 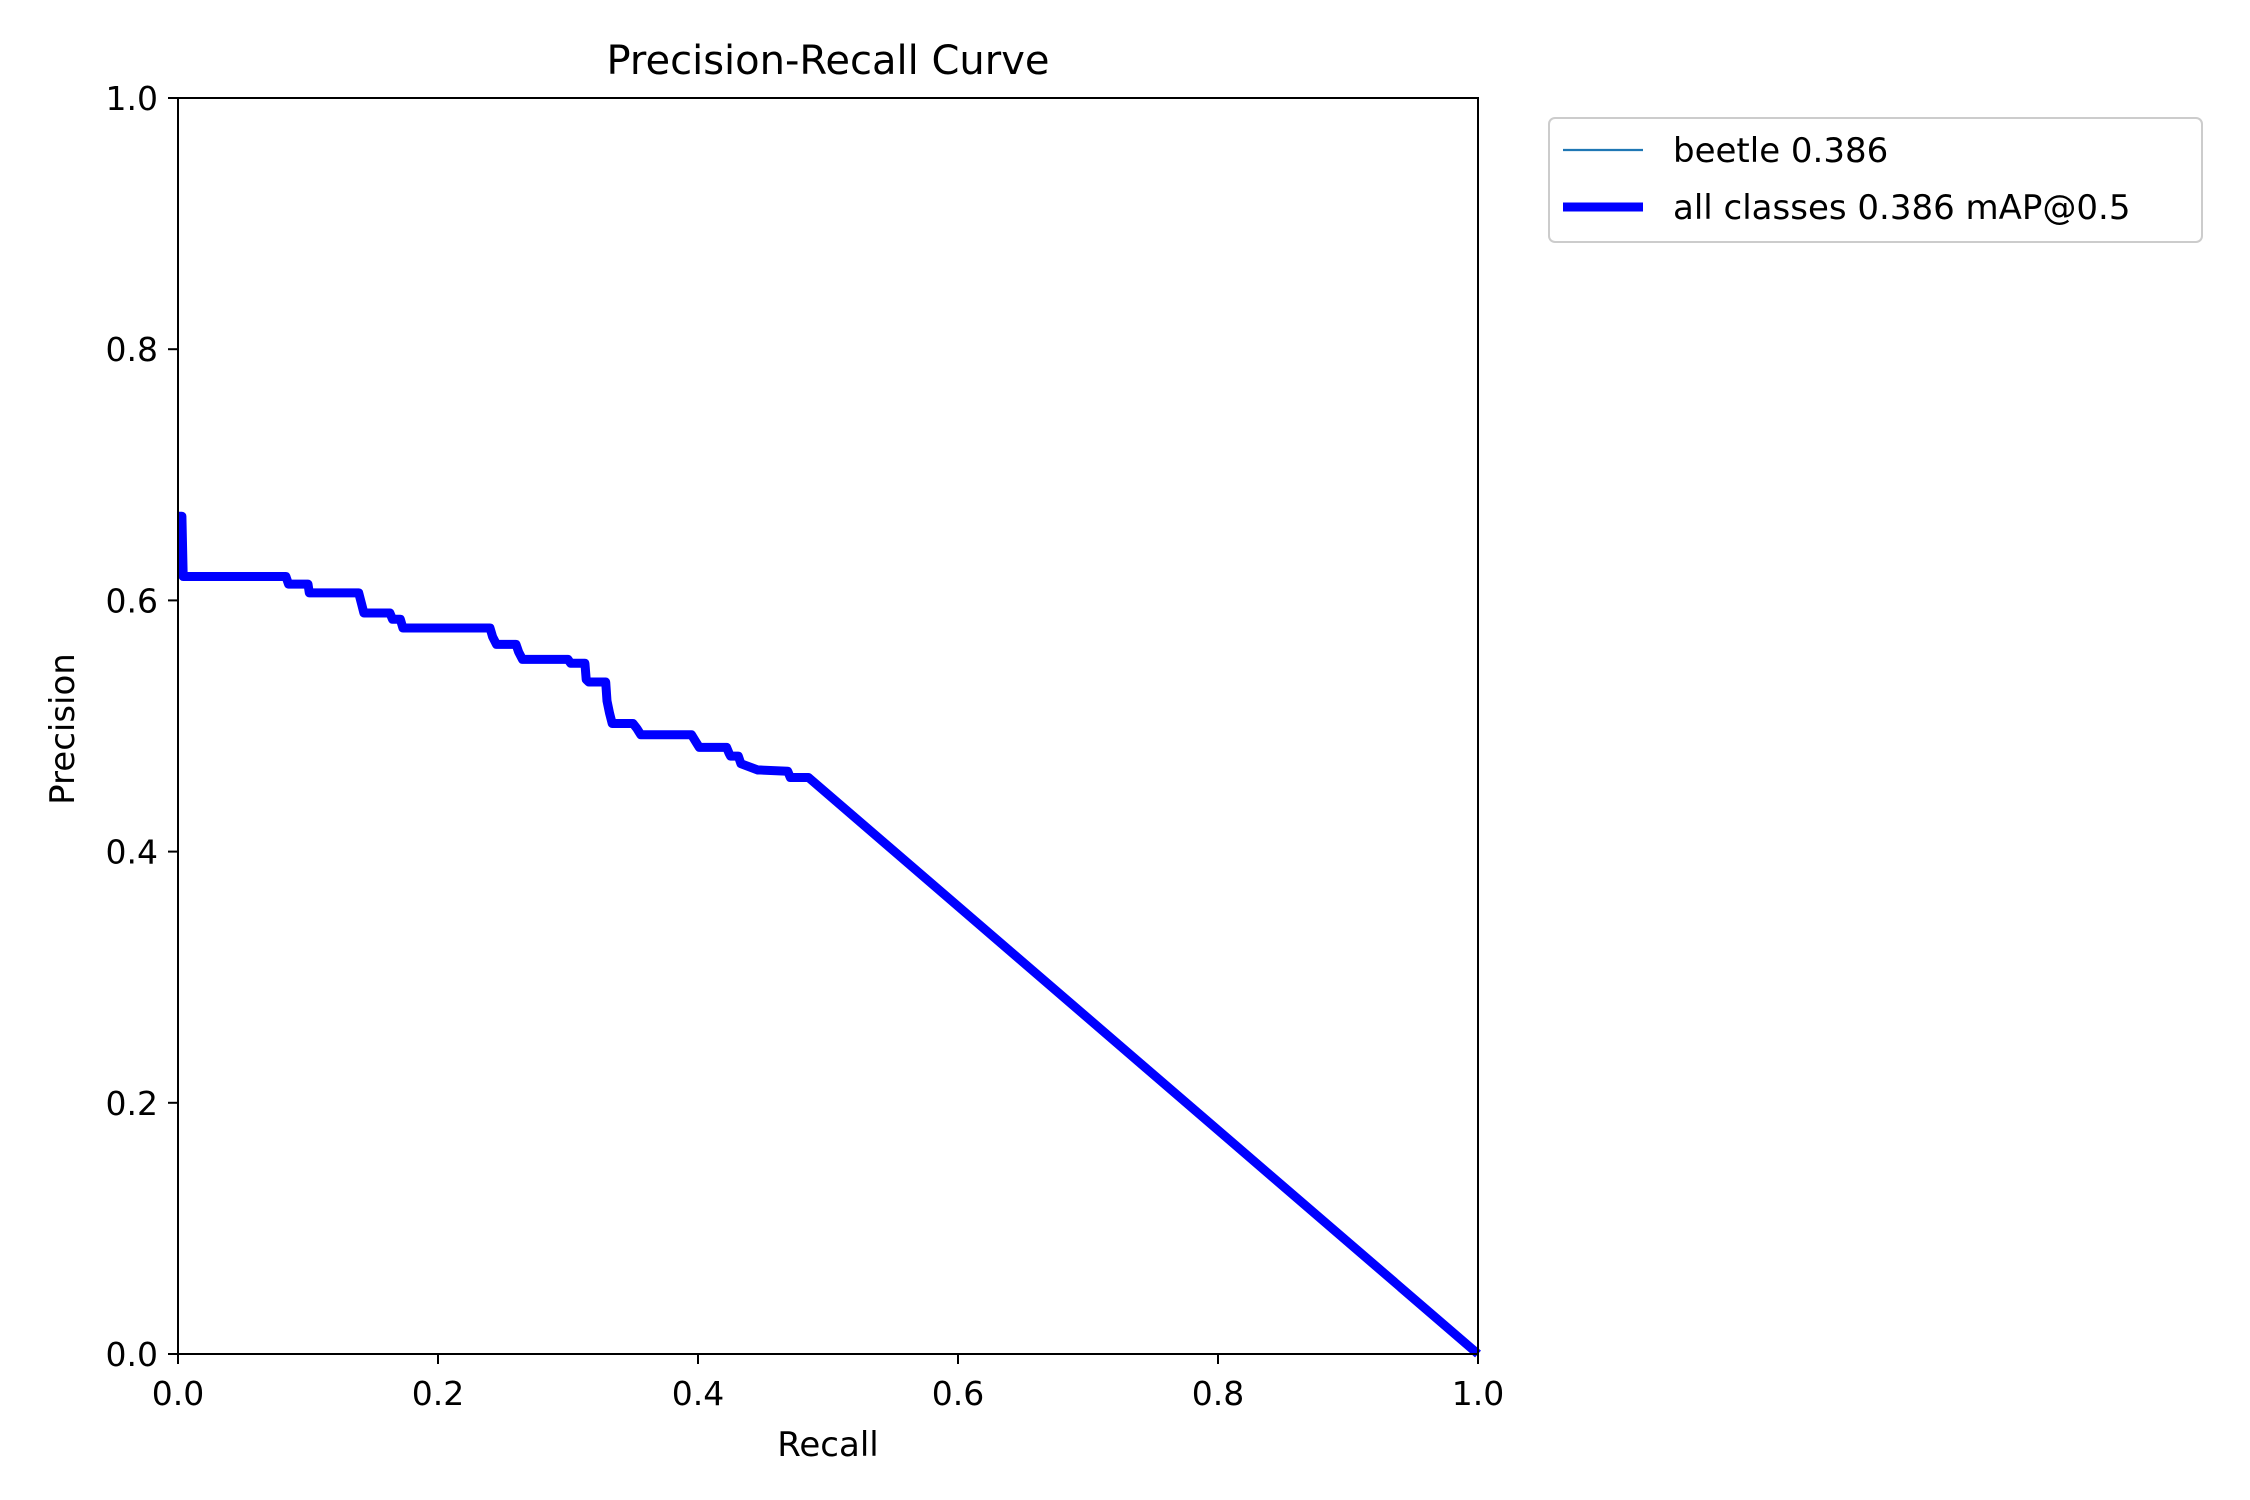 What do you see at coordinates (1478, 1393) in the screenshot?
I see `x-tick-label: 1.0` at bounding box center [1478, 1393].